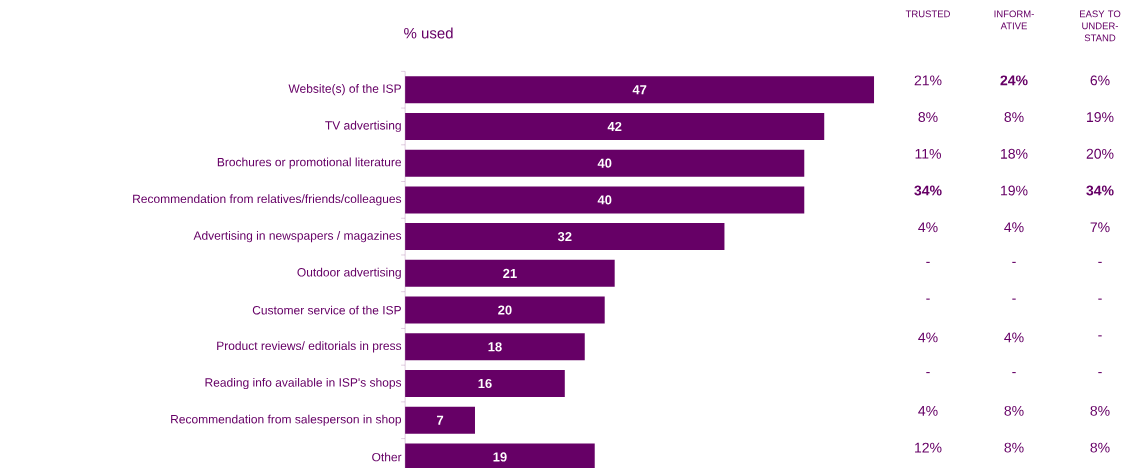 The image size is (1136, 468). What do you see at coordinates (500, 457) in the screenshot?
I see `data-label: 19` at bounding box center [500, 457].